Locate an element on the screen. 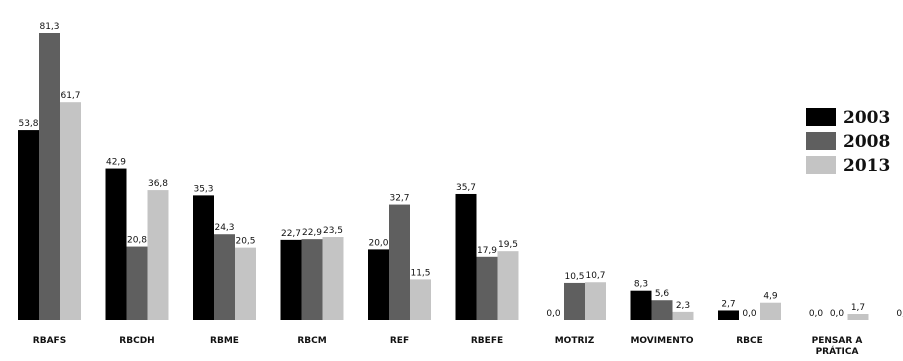 The image size is (903, 361). data-label-2003-9: 0,0 is located at coordinates (816, 314).